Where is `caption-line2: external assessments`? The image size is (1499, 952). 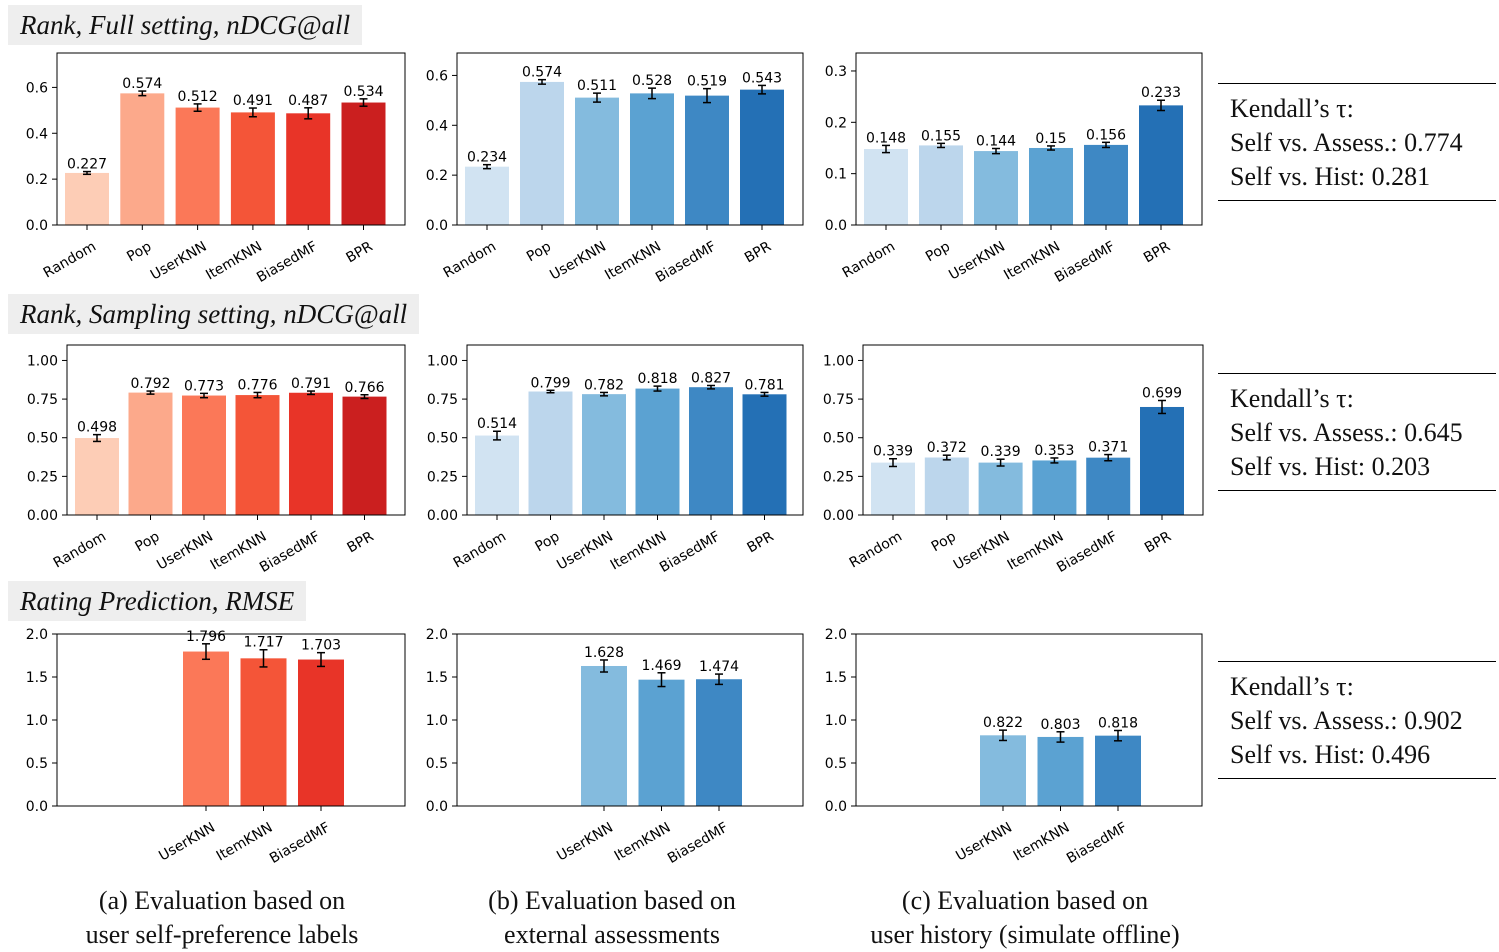
caption-line2: external assessments is located at coordinates (612, 934).